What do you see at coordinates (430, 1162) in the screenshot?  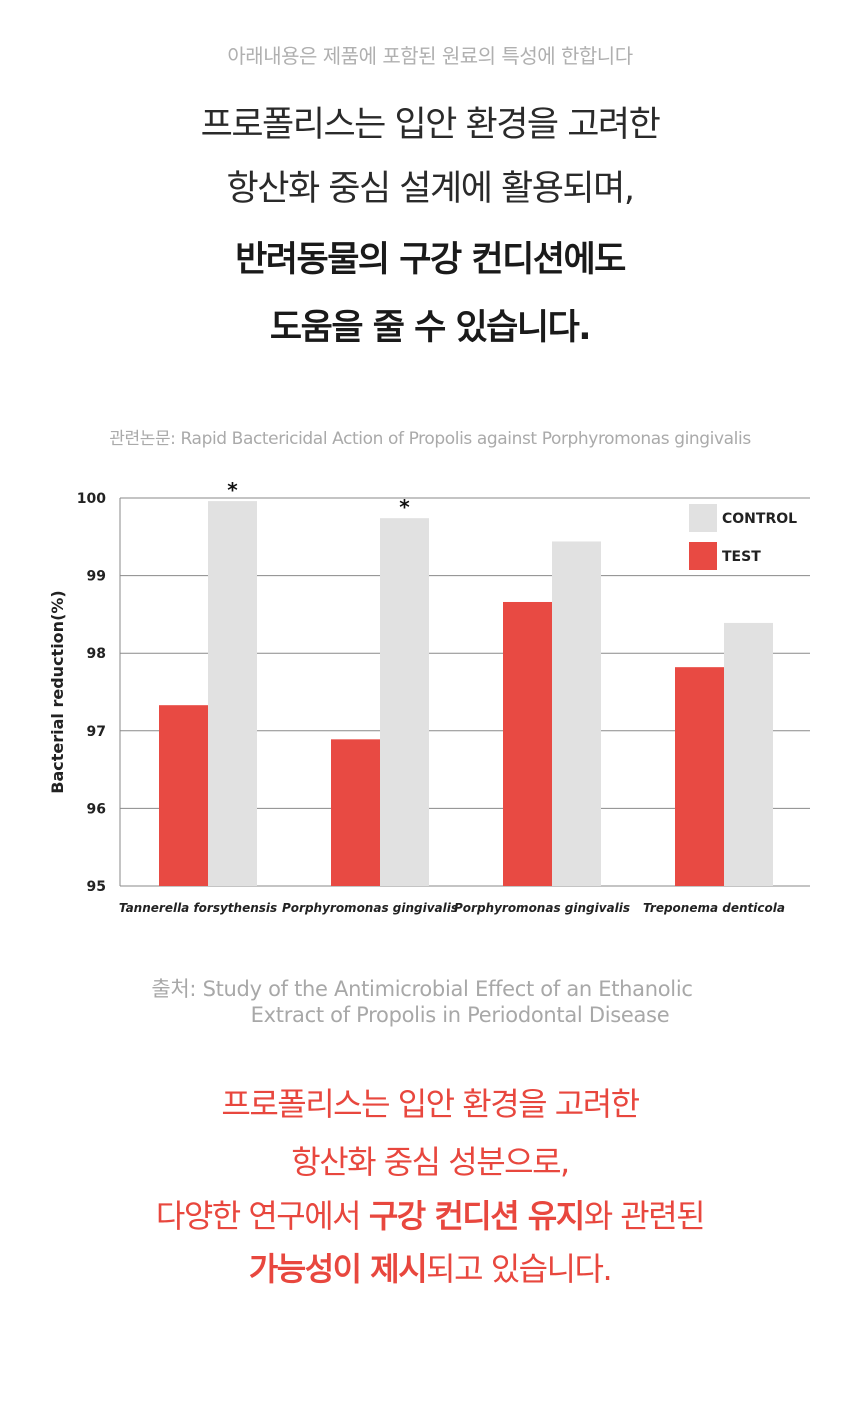 I see `closing-line-2: 항산화 중심 성분으로,` at bounding box center [430, 1162].